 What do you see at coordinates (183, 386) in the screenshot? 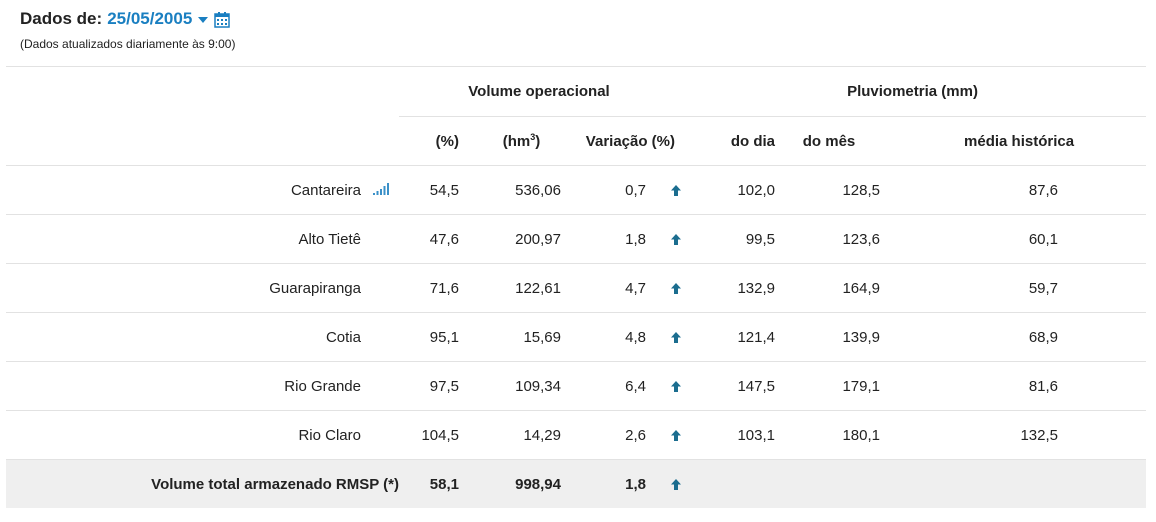
I see `reservoir-name: Rio Grande` at bounding box center [183, 386].